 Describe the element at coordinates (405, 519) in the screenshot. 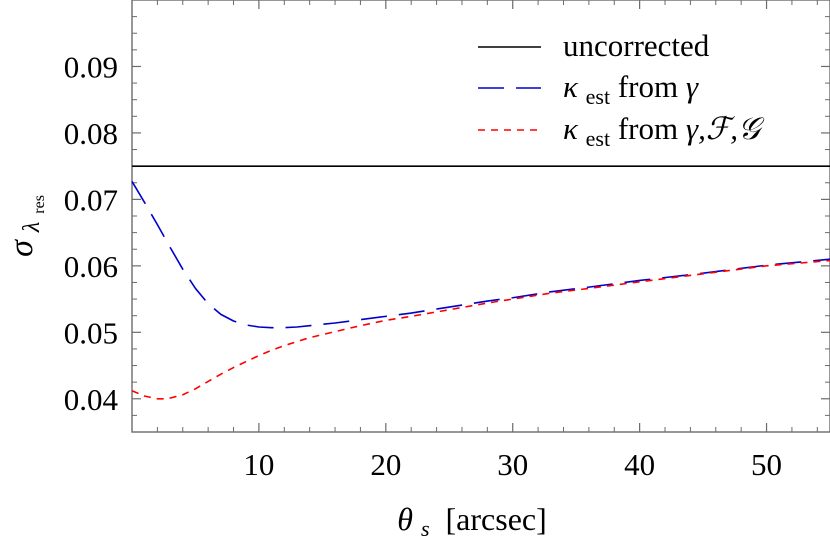

I see `x-axis-theta: θ` at that location.